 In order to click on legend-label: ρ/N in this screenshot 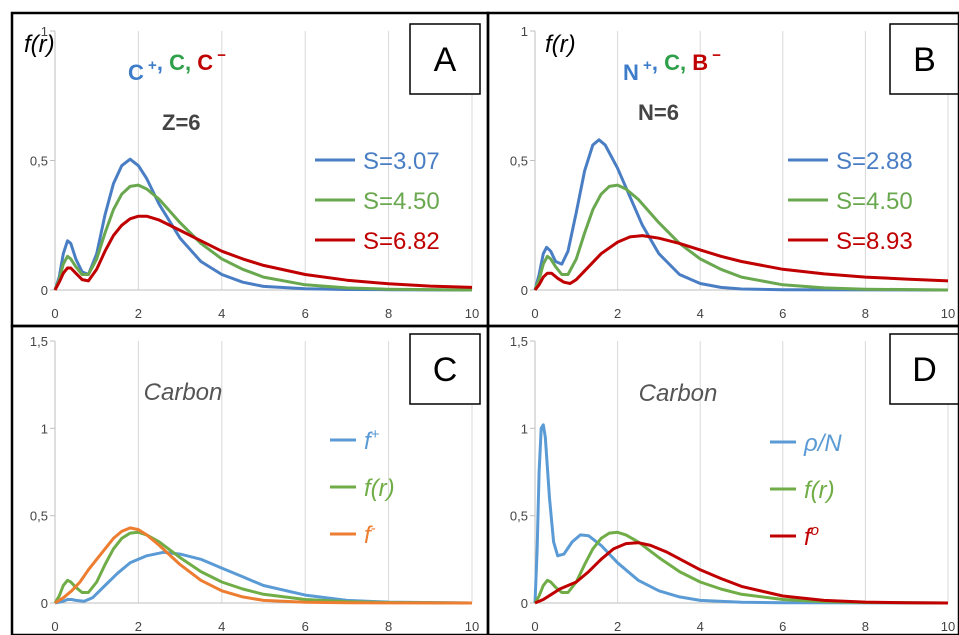, I will do `click(822, 443)`.